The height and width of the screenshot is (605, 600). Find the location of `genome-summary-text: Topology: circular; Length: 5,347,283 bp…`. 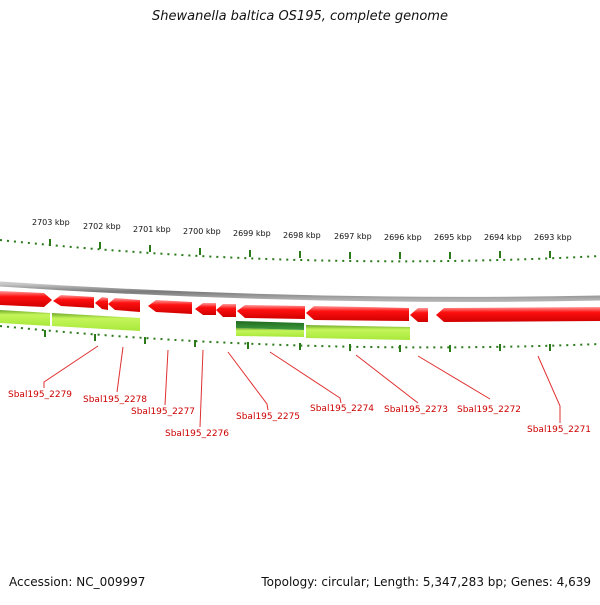

genome-summary-text: Topology: circular; Length: 5,347,283 bp… is located at coordinates (426, 582).